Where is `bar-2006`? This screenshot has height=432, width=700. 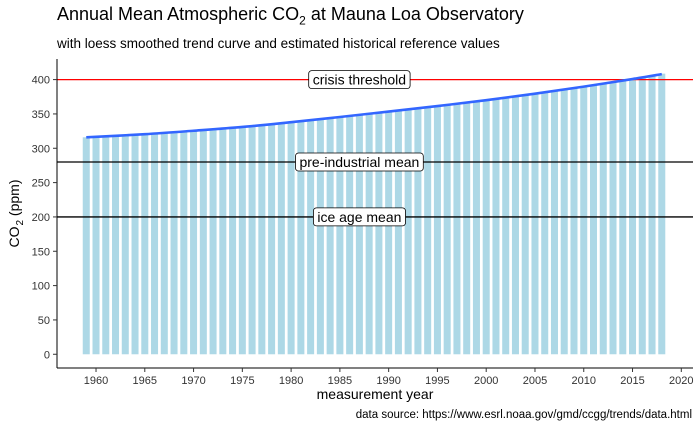 bar-2006 is located at coordinates (545, 223).